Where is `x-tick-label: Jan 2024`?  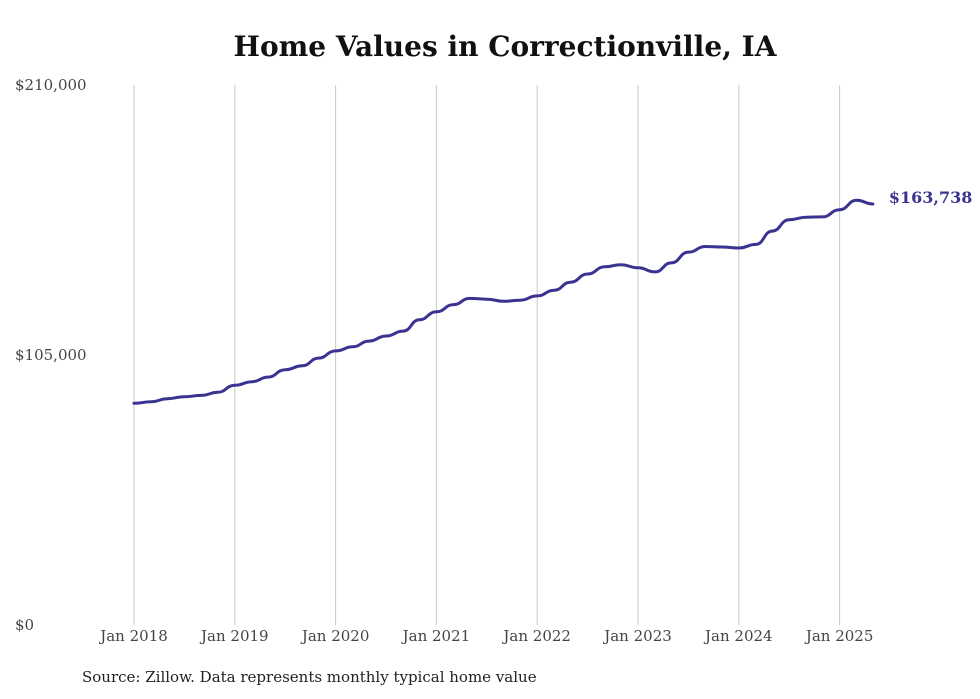
x-tick-label: Jan 2024 is located at coordinates (738, 636).